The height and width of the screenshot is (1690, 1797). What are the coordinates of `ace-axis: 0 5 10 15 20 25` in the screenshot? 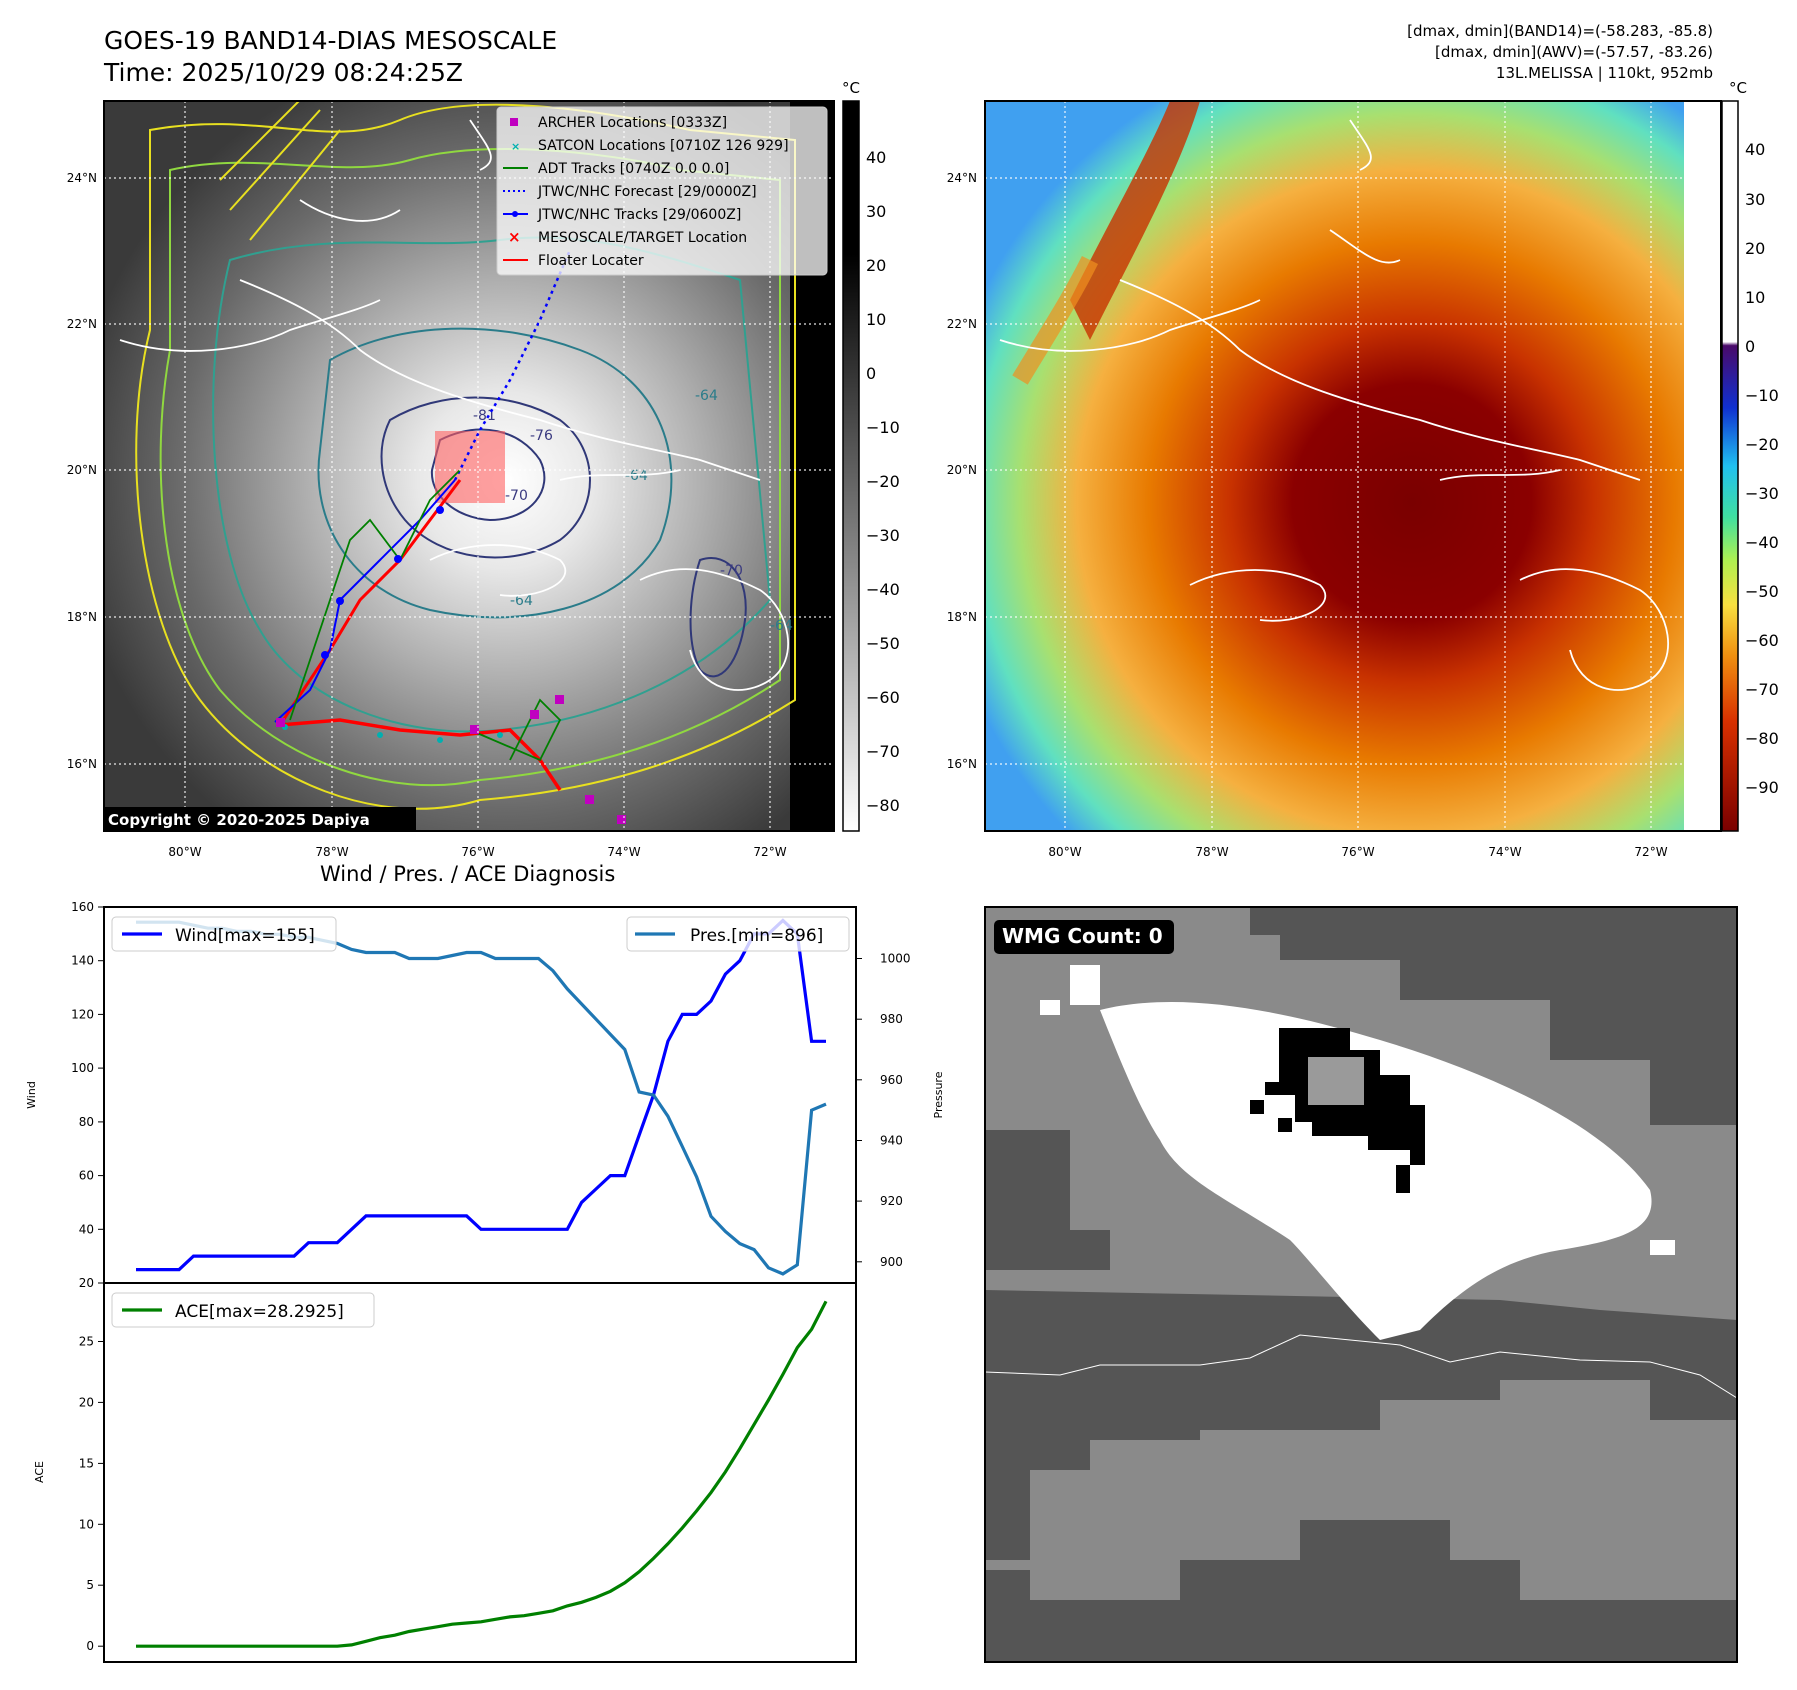 It's located at (91, 1494).